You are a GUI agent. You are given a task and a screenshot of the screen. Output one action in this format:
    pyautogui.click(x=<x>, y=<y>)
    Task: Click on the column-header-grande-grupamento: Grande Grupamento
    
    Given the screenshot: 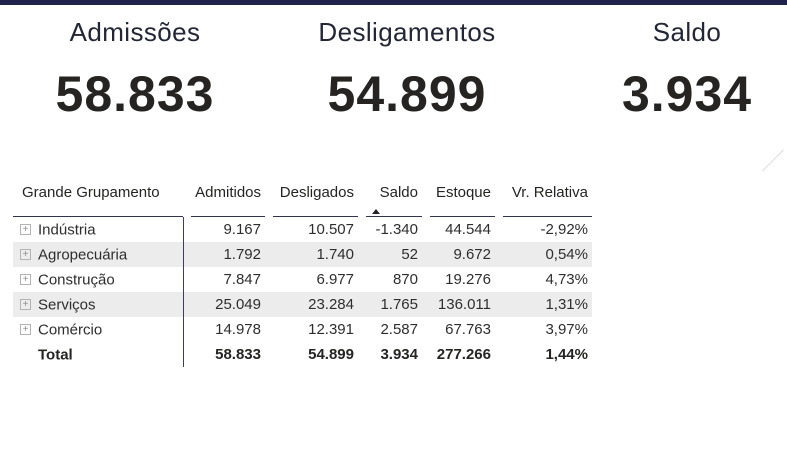 What is the action you would take?
    pyautogui.click(x=98, y=197)
    